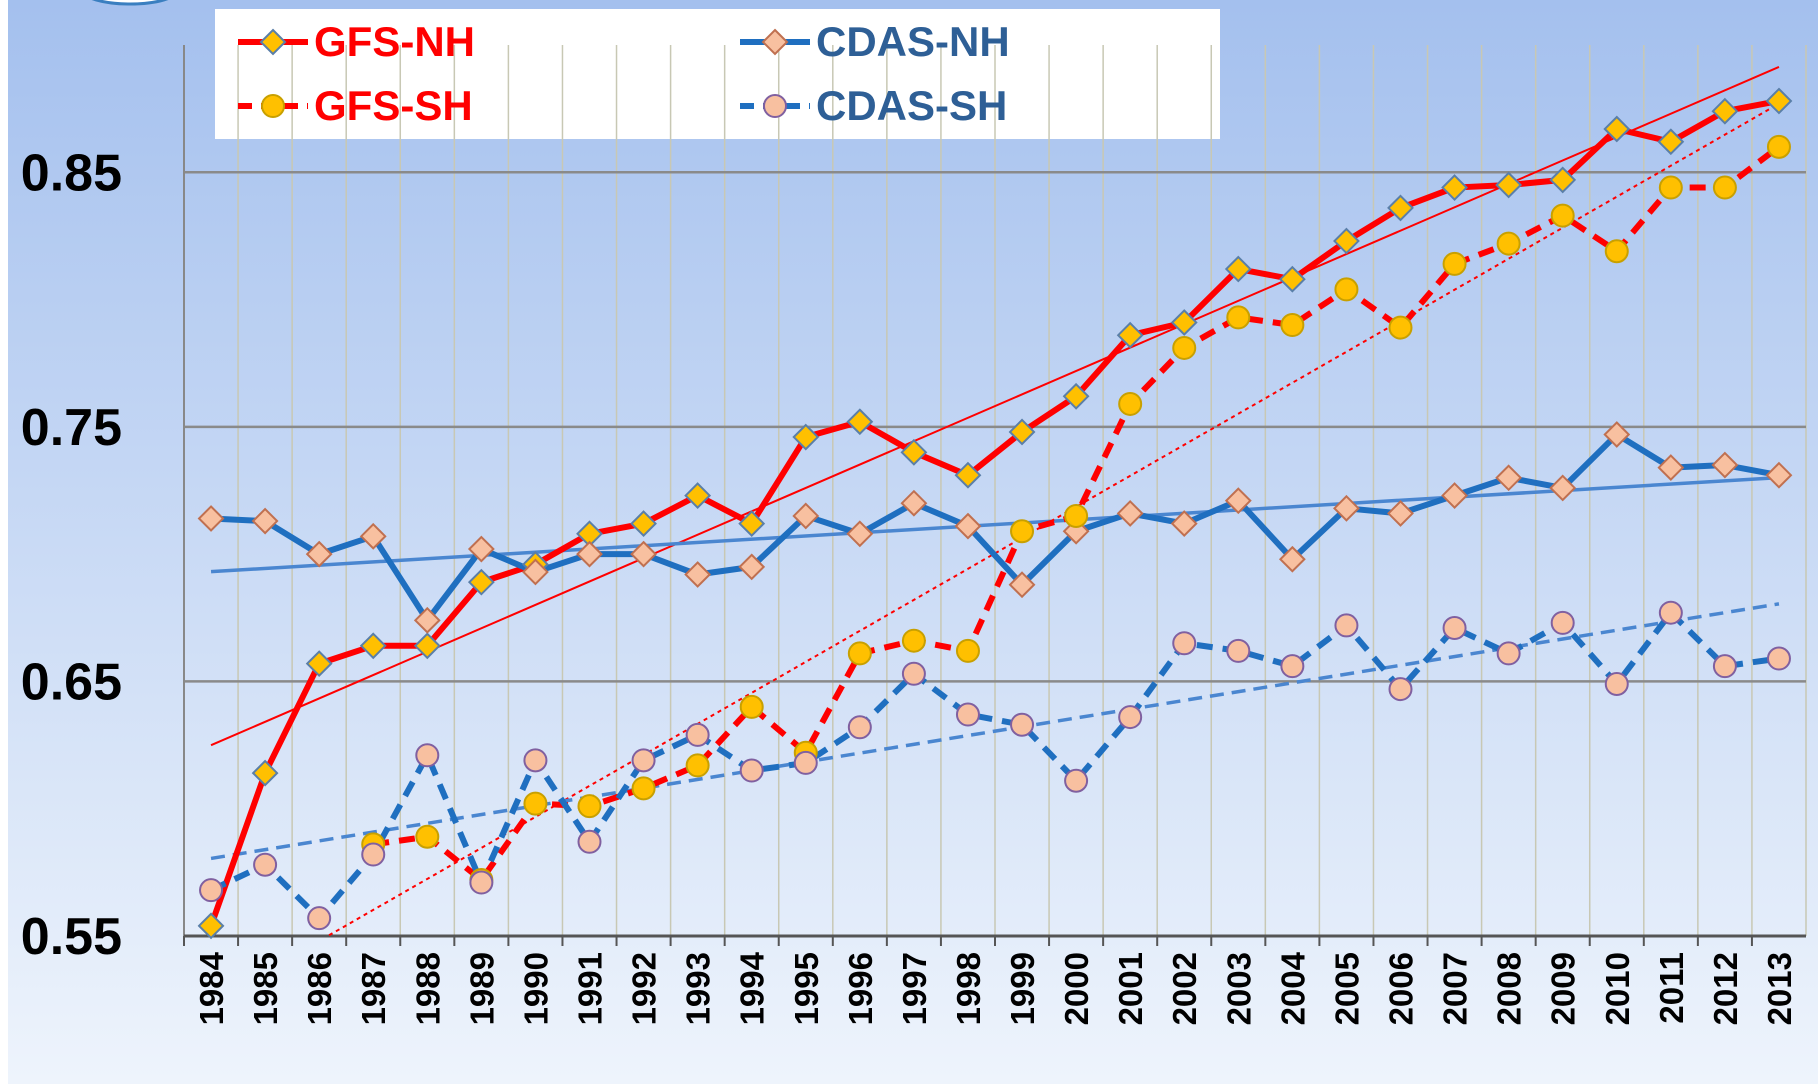  I want to click on x-tick-label: 1987, so click(373, 988).